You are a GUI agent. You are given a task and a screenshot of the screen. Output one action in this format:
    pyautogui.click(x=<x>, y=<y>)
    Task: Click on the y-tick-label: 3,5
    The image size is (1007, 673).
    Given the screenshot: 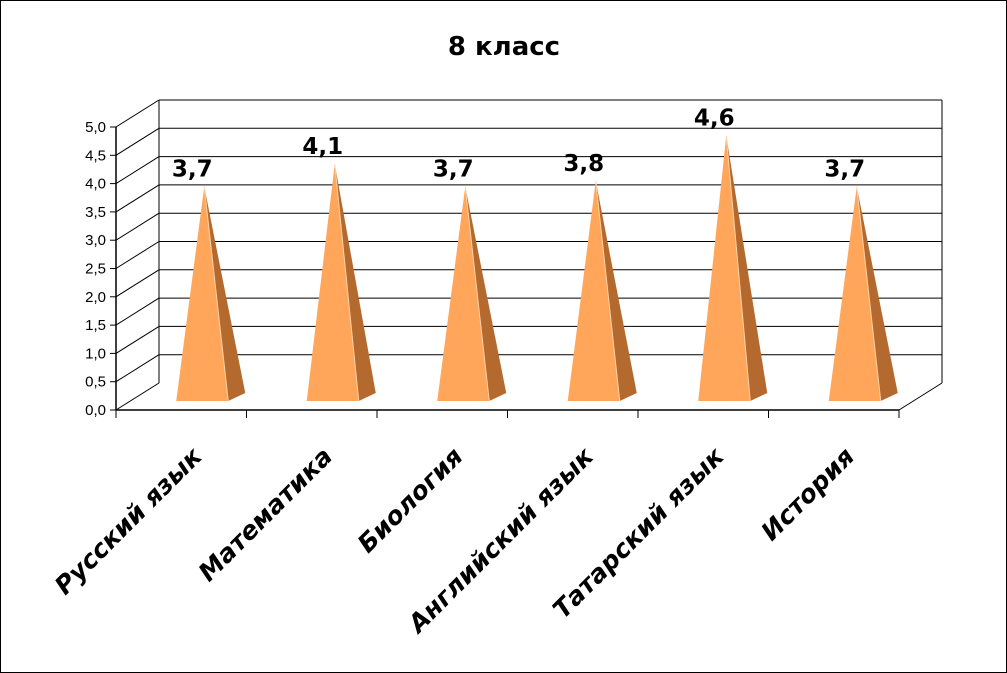 What is the action you would take?
    pyautogui.click(x=95, y=212)
    